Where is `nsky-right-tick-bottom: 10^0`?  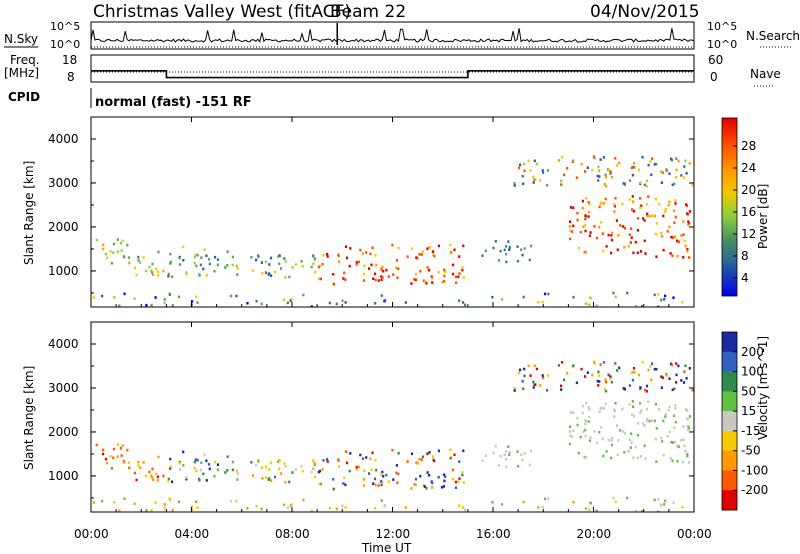 nsky-right-tick-bottom: 10^0 is located at coordinates (722, 44).